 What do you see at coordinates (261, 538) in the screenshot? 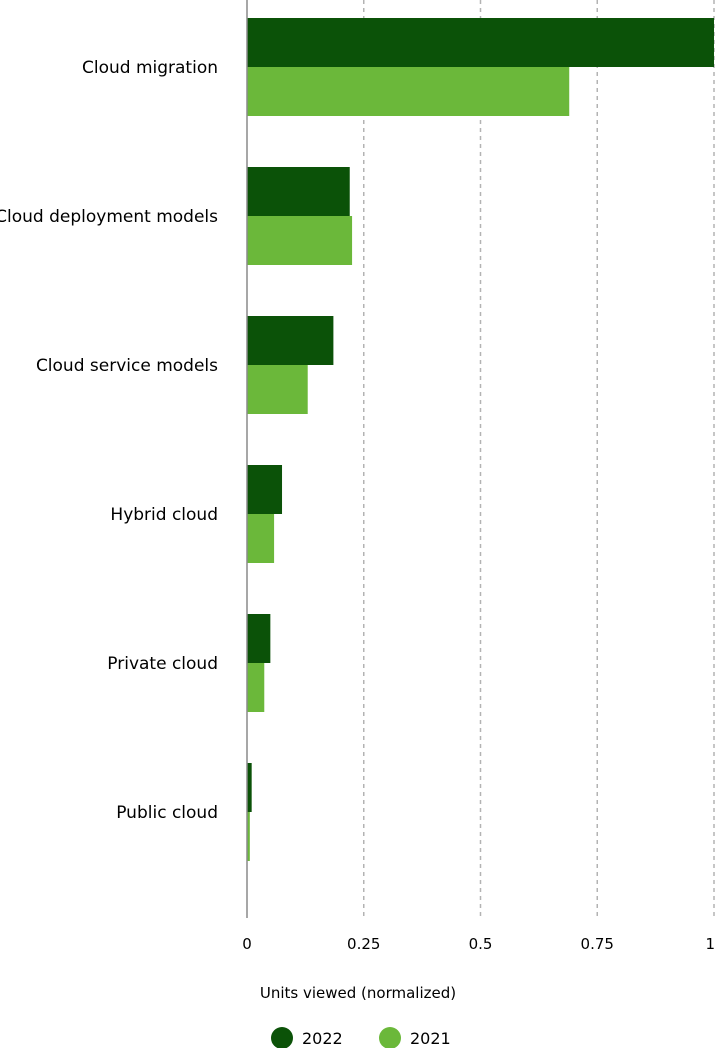
I see `bar-hybrid-cloud-2021` at bounding box center [261, 538].